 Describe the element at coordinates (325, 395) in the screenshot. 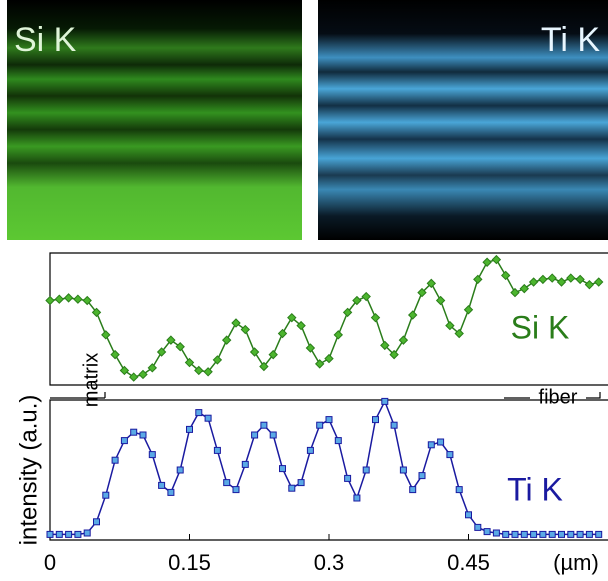

I see `bracket` at that location.